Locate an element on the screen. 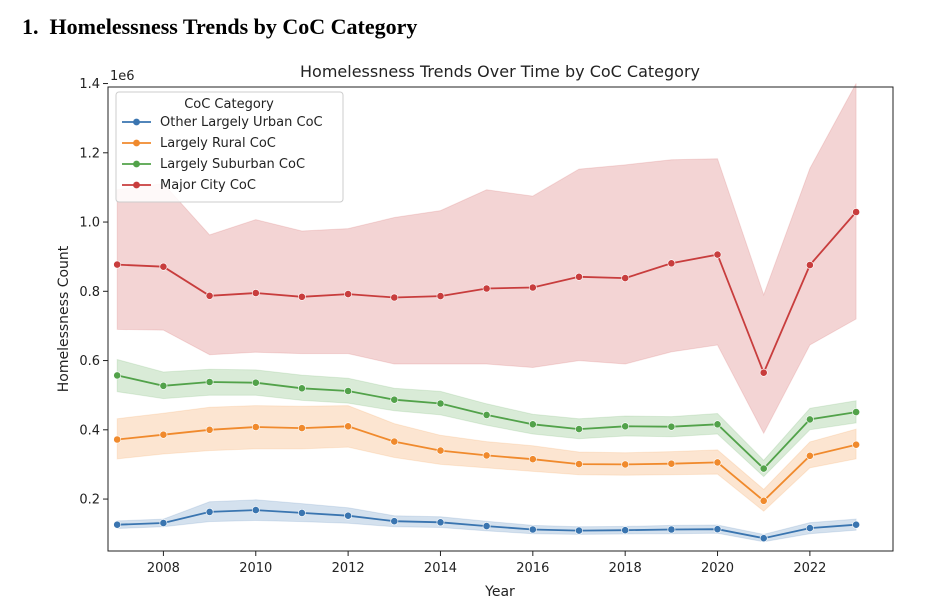  x-axis-label: Year is located at coordinates (499, 592).